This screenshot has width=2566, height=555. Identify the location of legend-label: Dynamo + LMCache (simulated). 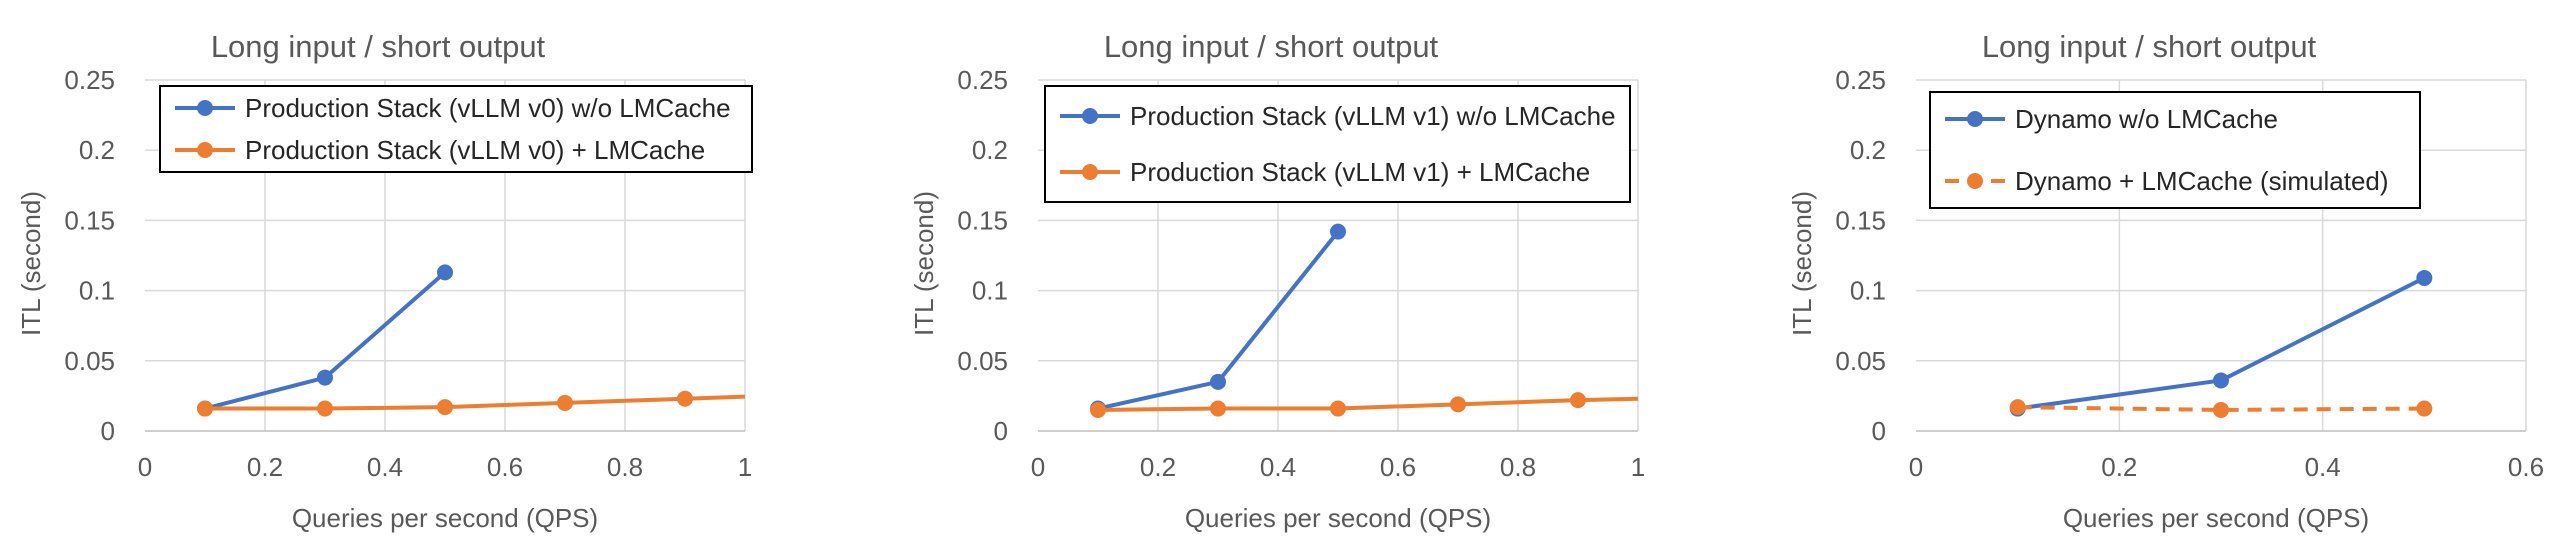
(2202, 181).